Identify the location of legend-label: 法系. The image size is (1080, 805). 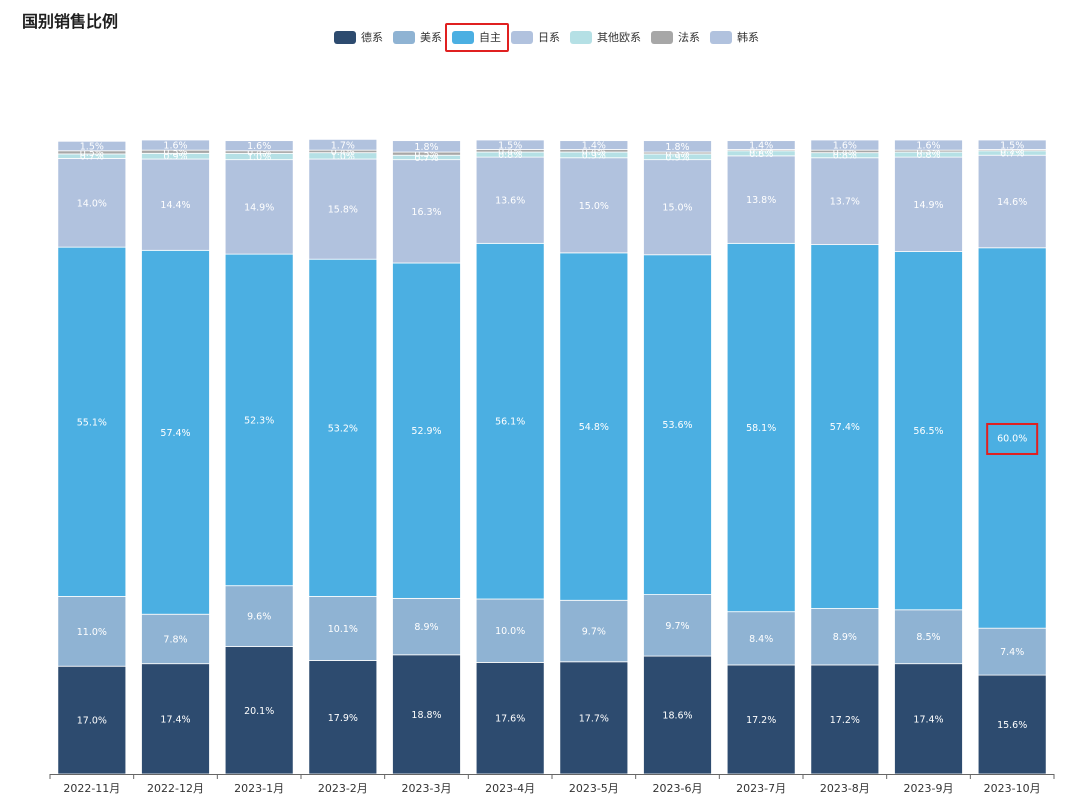
(689, 37).